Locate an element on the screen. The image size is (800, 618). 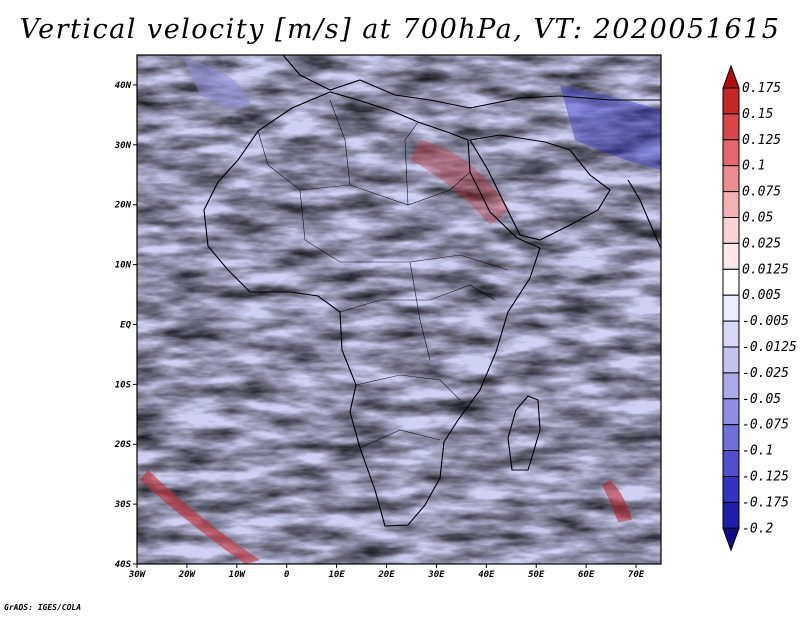
x-tick-label: 10W is located at coordinates (238, 575).